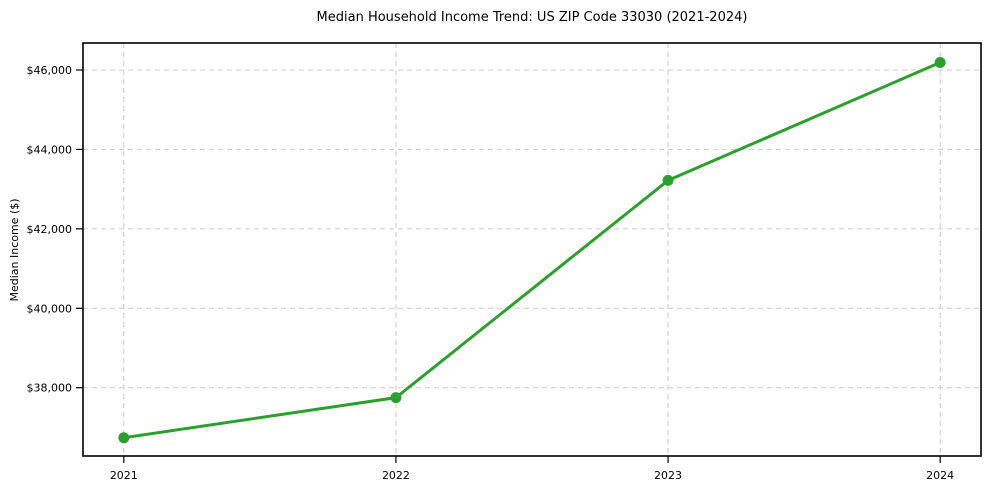 Image resolution: width=989 pixels, height=490 pixels. Describe the element at coordinates (124, 475) in the screenshot. I see `x-tick-label: 2021` at that location.